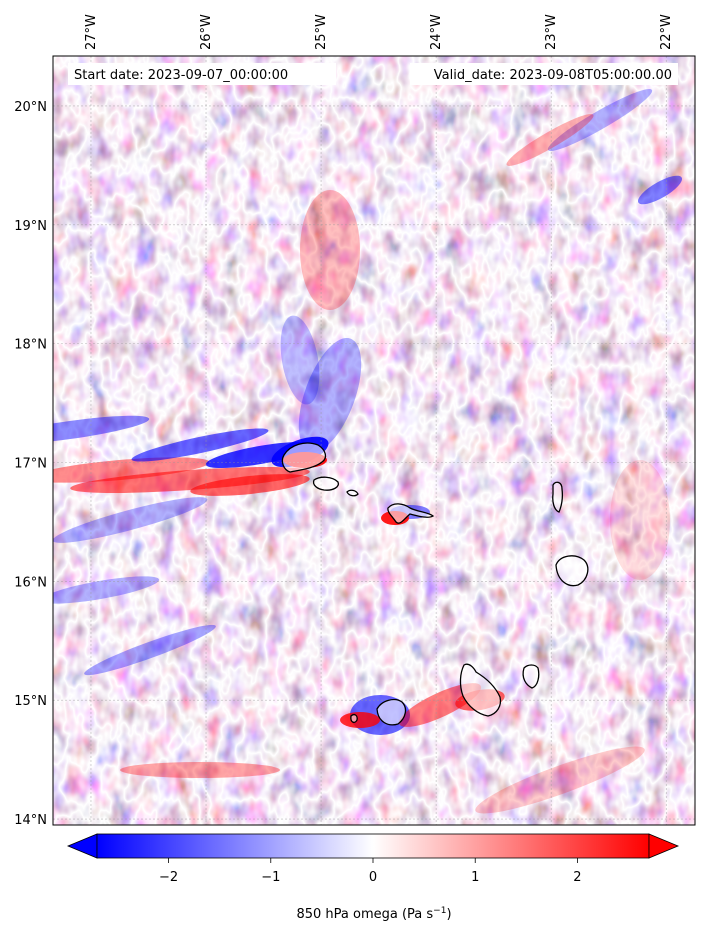  What do you see at coordinates (666, 32) in the screenshot?
I see `lon-label: 22°W` at bounding box center [666, 32].